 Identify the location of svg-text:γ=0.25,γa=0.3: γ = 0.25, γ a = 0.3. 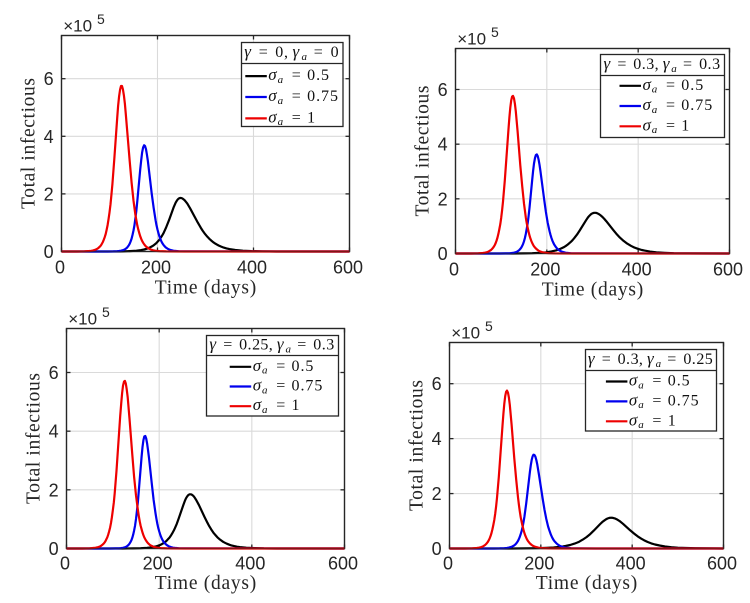
(271, 345).